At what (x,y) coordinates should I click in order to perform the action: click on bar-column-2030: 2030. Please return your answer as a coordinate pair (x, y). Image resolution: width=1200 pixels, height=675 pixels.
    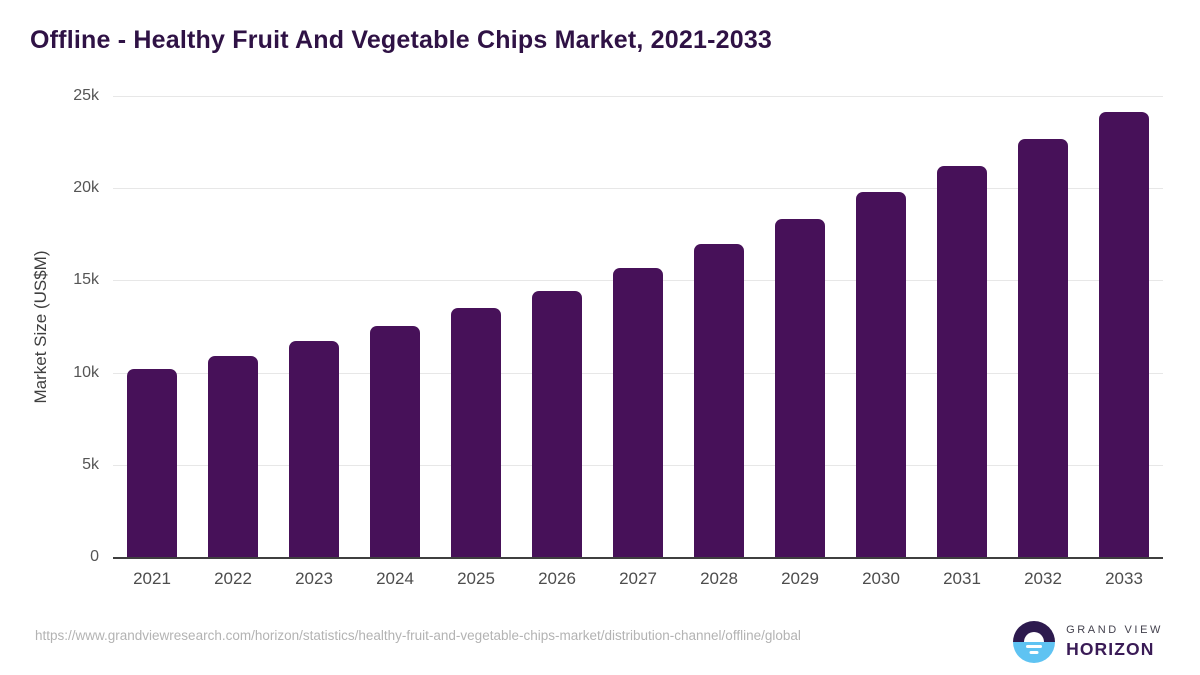
    Looking at the image, I should click on (881, 342).